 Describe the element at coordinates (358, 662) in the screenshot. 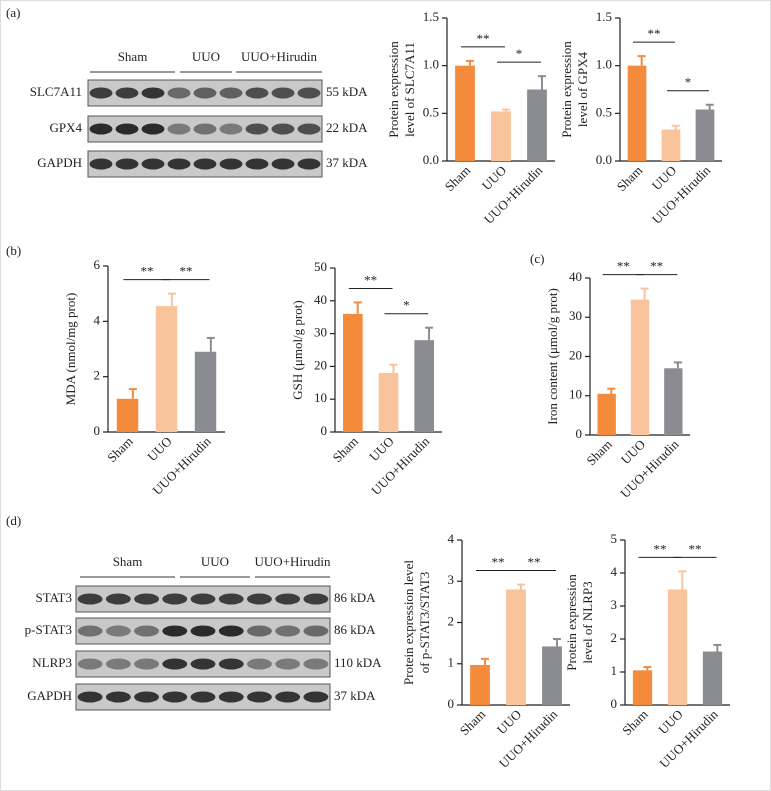

I see `blot-size-label: 110 kDA` at that location.